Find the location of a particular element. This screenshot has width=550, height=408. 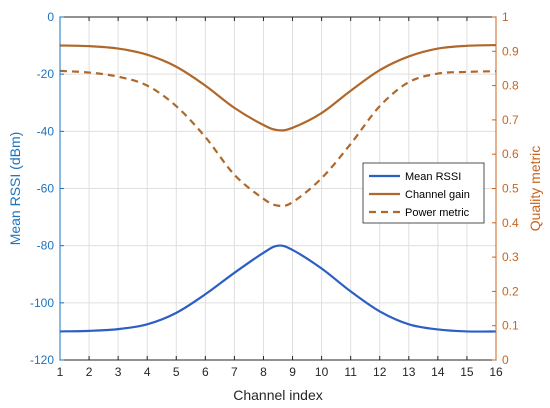

left-y-axis: 0 -20 -40 -60 -80 -100 -120 is located at coordinates (47, 188).